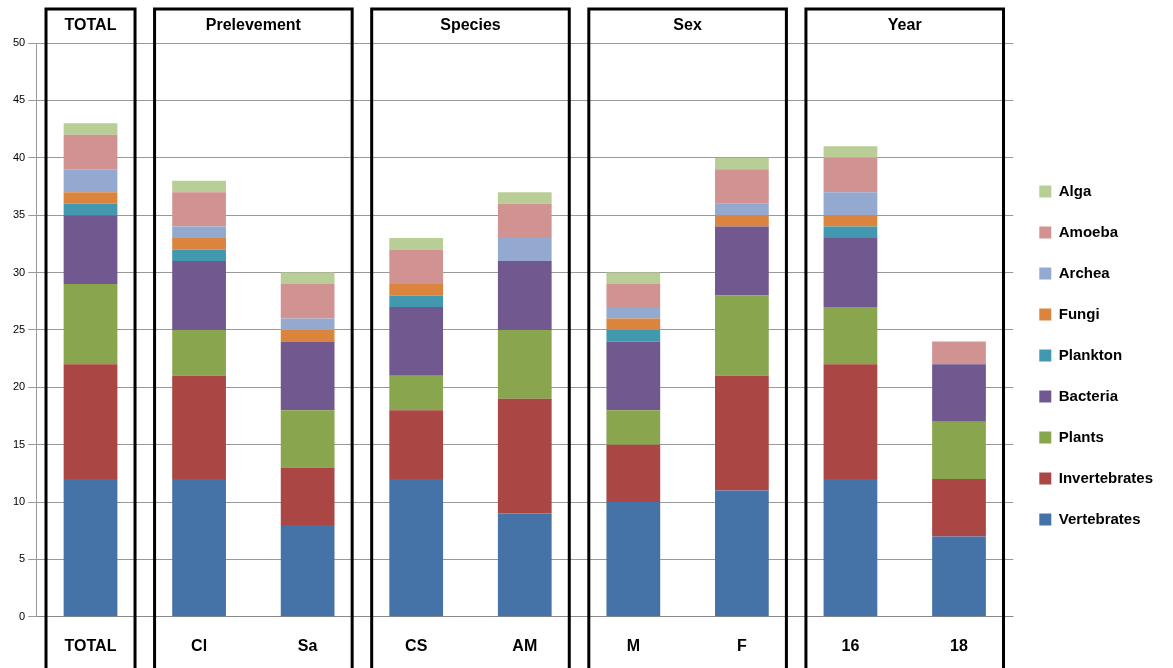  Describe the element at coordinates (19, 386) in the screenshot. I see `y-tick-label: 20` at that location.